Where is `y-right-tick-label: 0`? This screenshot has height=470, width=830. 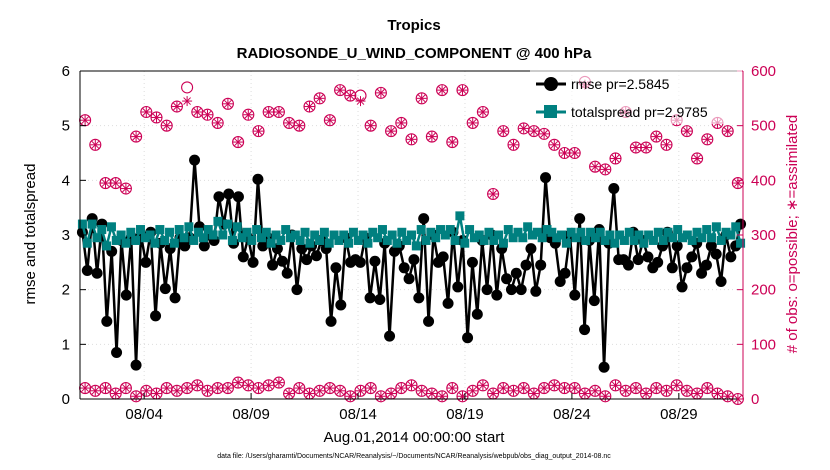 y-right-tick-label: 0 is located at coordinates (755, 399).